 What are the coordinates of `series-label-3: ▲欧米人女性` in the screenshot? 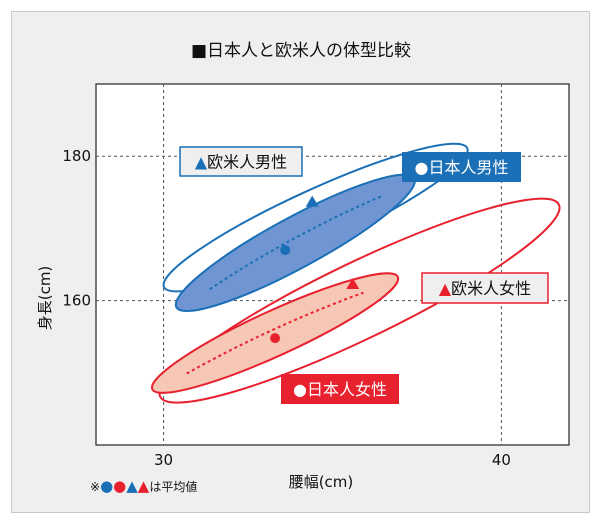 It's located at (485, 288).